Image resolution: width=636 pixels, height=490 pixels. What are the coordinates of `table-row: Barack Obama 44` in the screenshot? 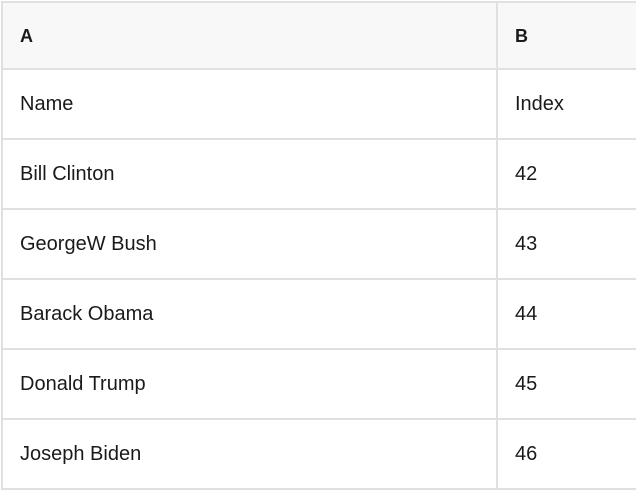 It's located at (319, 315).